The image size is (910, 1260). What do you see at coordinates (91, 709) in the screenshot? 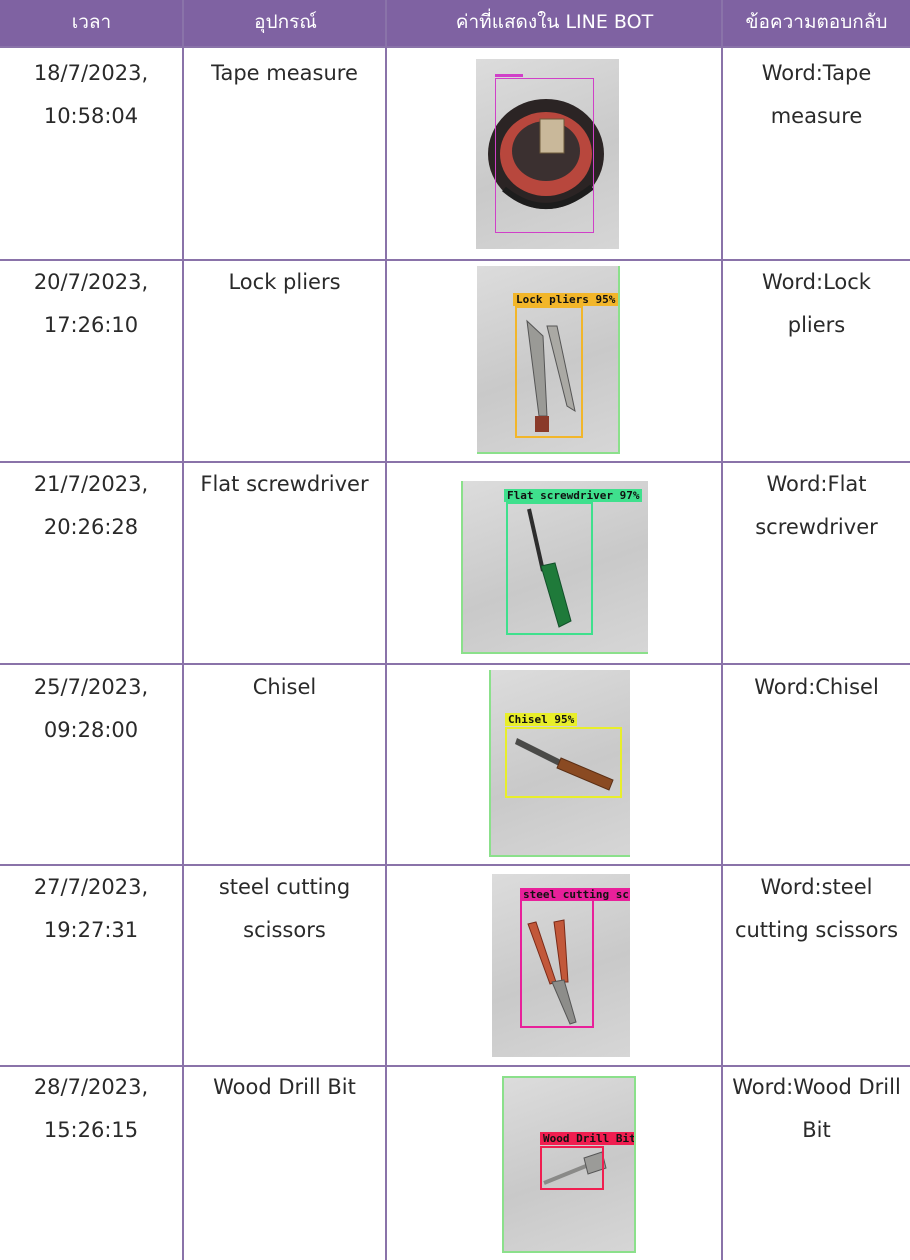
I see `time-cell: 25/7/2023, 09:28:00` at bounding box center [91, 709].